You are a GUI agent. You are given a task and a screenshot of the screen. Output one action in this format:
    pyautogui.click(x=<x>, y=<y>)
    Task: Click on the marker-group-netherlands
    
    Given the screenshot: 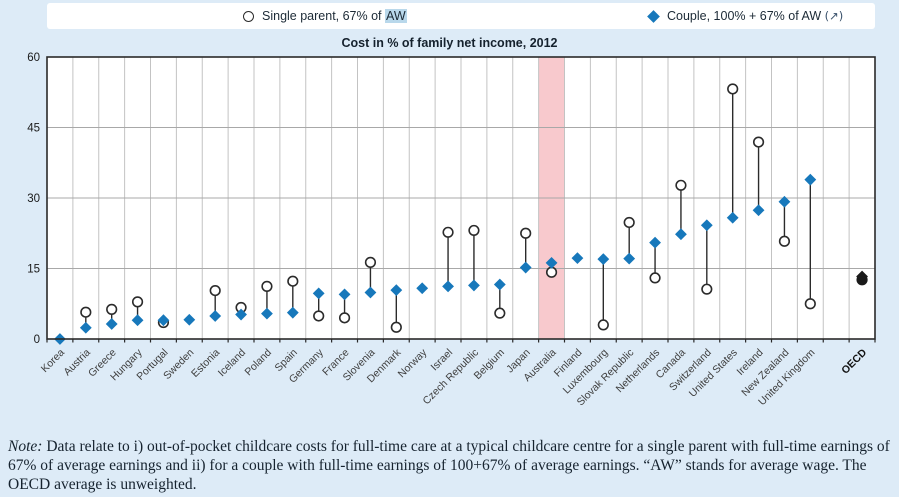 What is the action you would take?
    pyautogui.click(x=655, y=260)
    